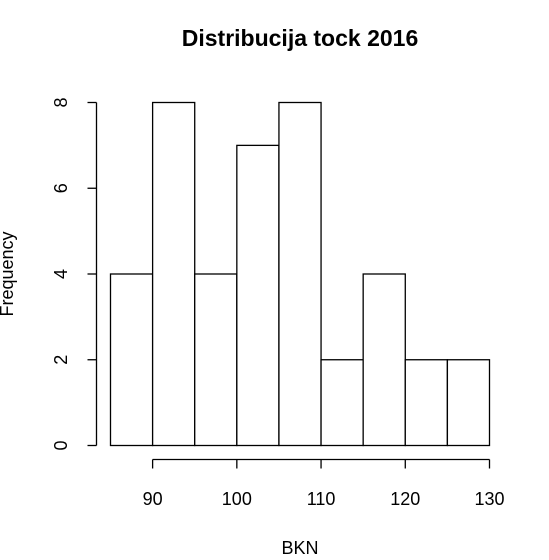  What do you see at coordinates (321, 499) in the screenshot?
I see `x-tick-label-110: 110` at bounding box center [321, 499].